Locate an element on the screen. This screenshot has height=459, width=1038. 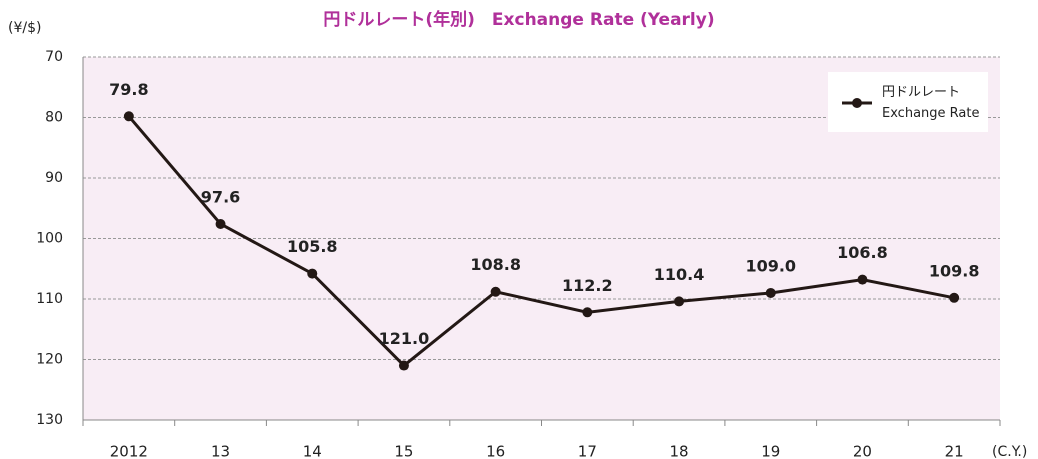
data-label: 110.4 is located at coordinates (679, 274).